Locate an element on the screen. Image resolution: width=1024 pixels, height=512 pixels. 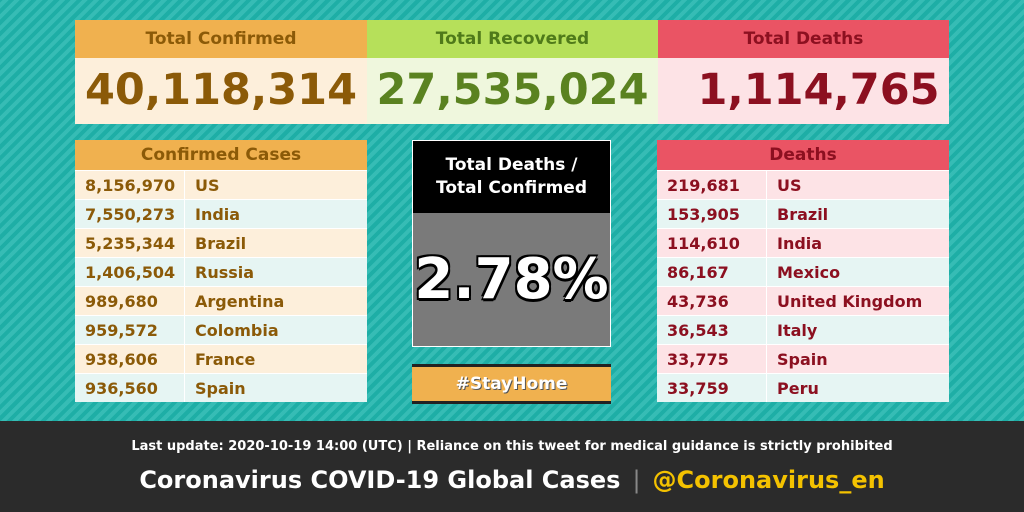
twitter-handle: @Coronavirus_en is located at coordinates (768, 480).